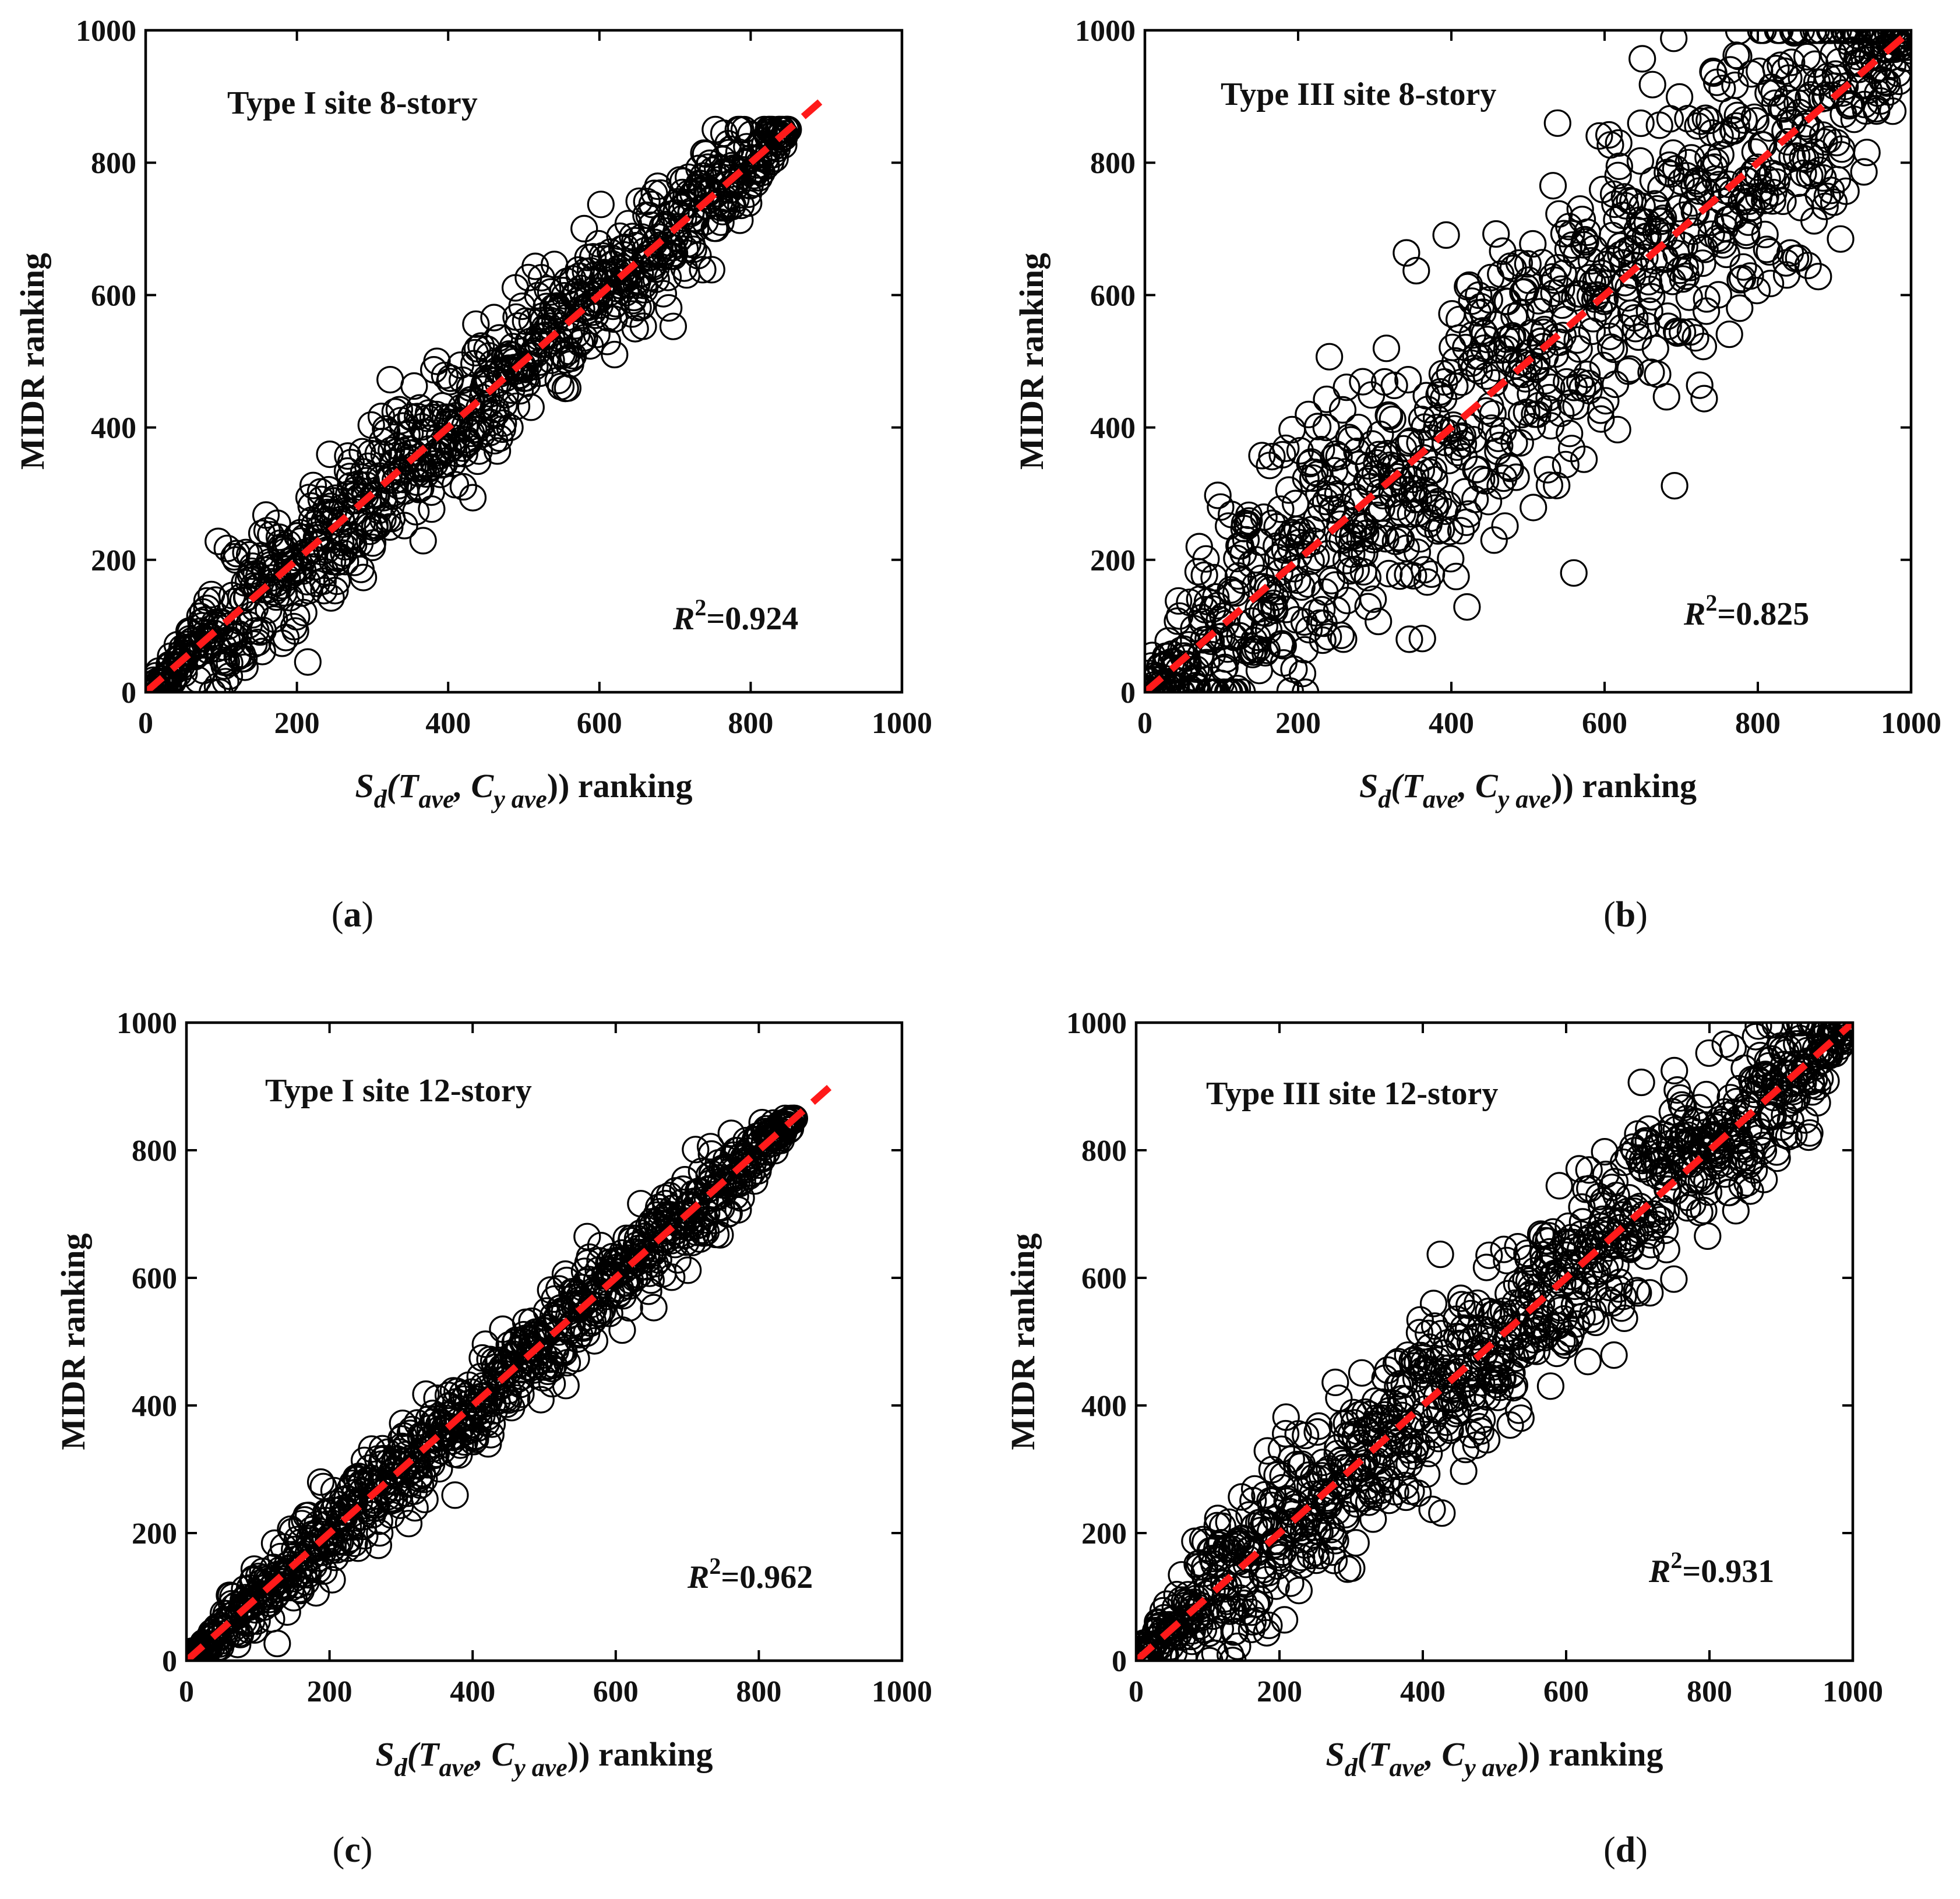  Describe the element at coordinates (147, 1023) in the screenshot. I see `y-tick-label: 1000` at that location.